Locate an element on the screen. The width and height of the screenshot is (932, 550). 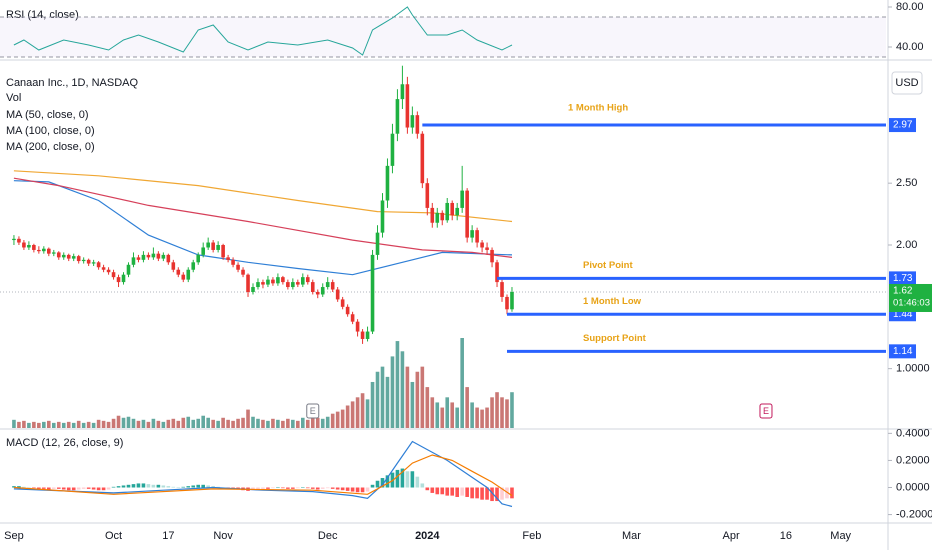
level-badge is located at coordinates (902, 125).